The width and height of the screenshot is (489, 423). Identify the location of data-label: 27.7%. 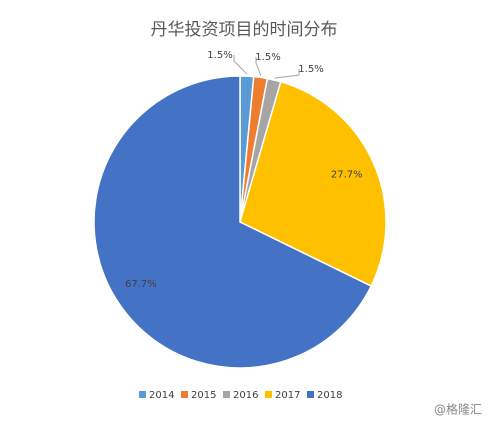
(347, 175).